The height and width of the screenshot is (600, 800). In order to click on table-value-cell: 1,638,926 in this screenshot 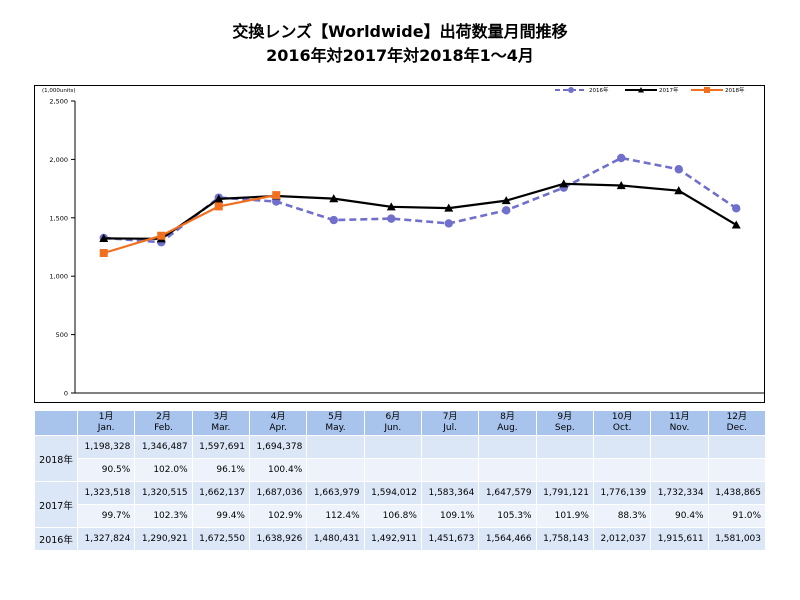, I will do `click(278, 539)`.